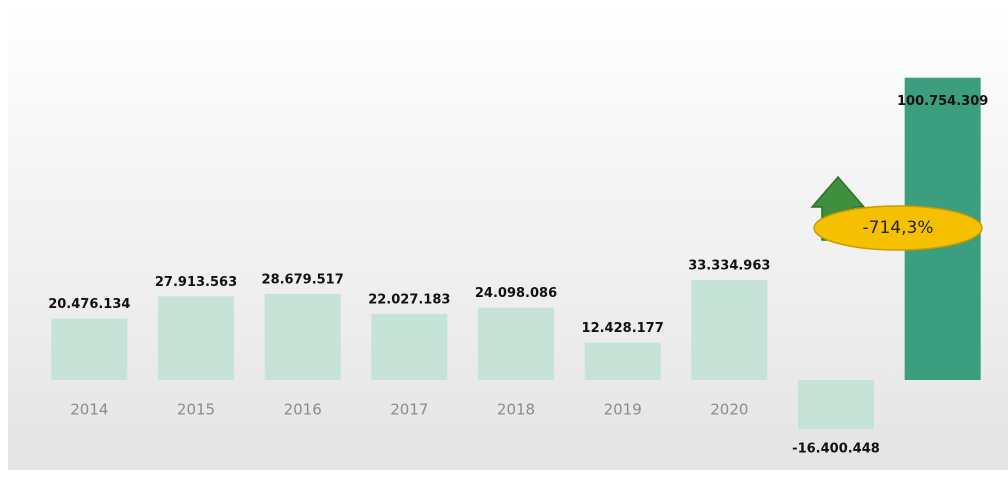 This screenshot has height=477, width=1008. I want to click on annotation: -714,3%, so click(898, 228).